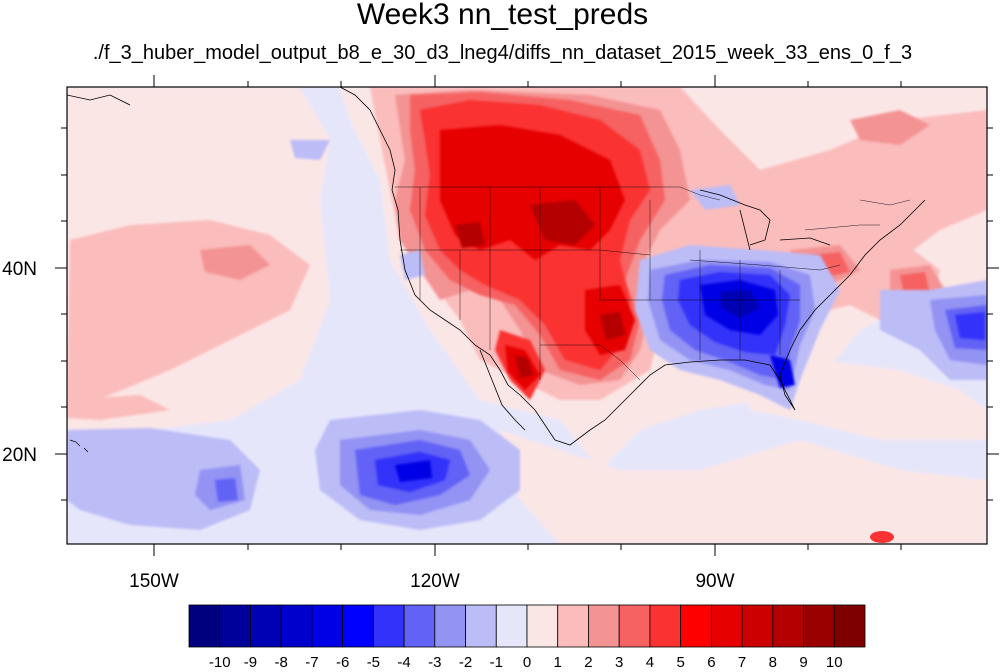 This screenshot has height=672, width=1005. I want to click on lon-label-120w: 120W, so click(435, 581).